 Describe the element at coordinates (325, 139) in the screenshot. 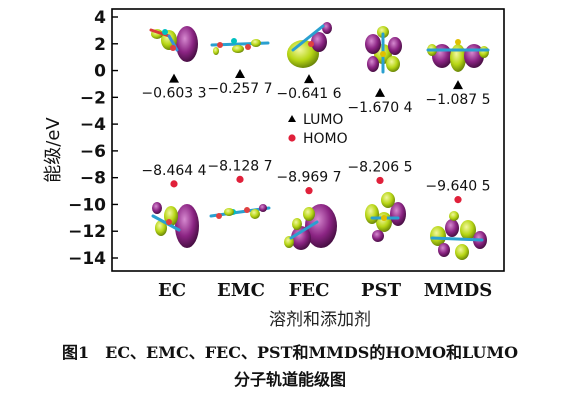

I see `legend-homo-label: HOMO` at that location.